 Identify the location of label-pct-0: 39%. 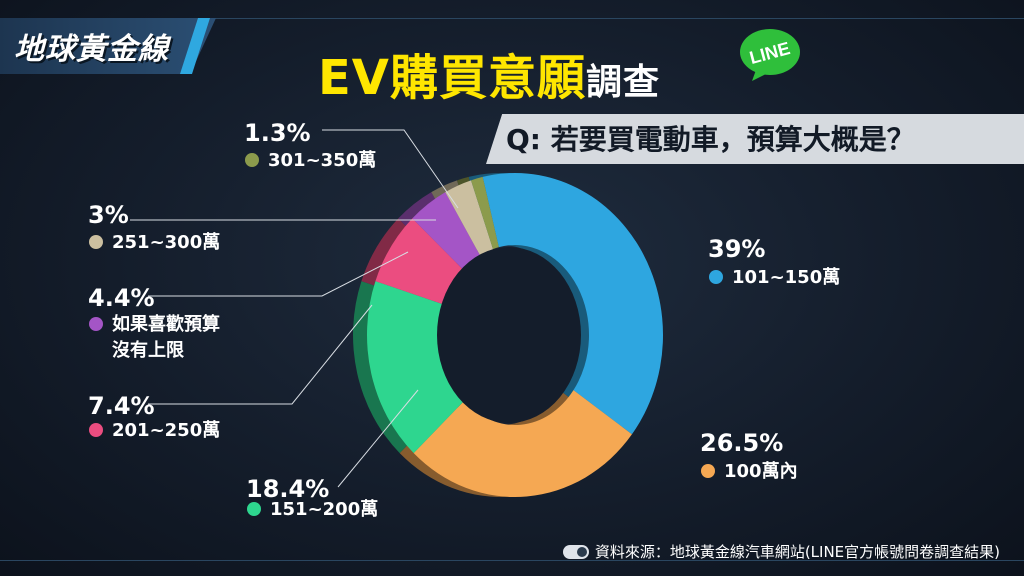
(736, 249).